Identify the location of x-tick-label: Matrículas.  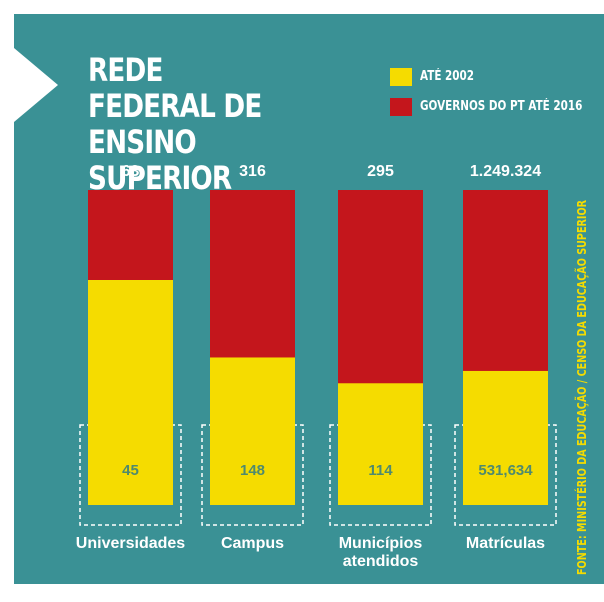
(505, 543).